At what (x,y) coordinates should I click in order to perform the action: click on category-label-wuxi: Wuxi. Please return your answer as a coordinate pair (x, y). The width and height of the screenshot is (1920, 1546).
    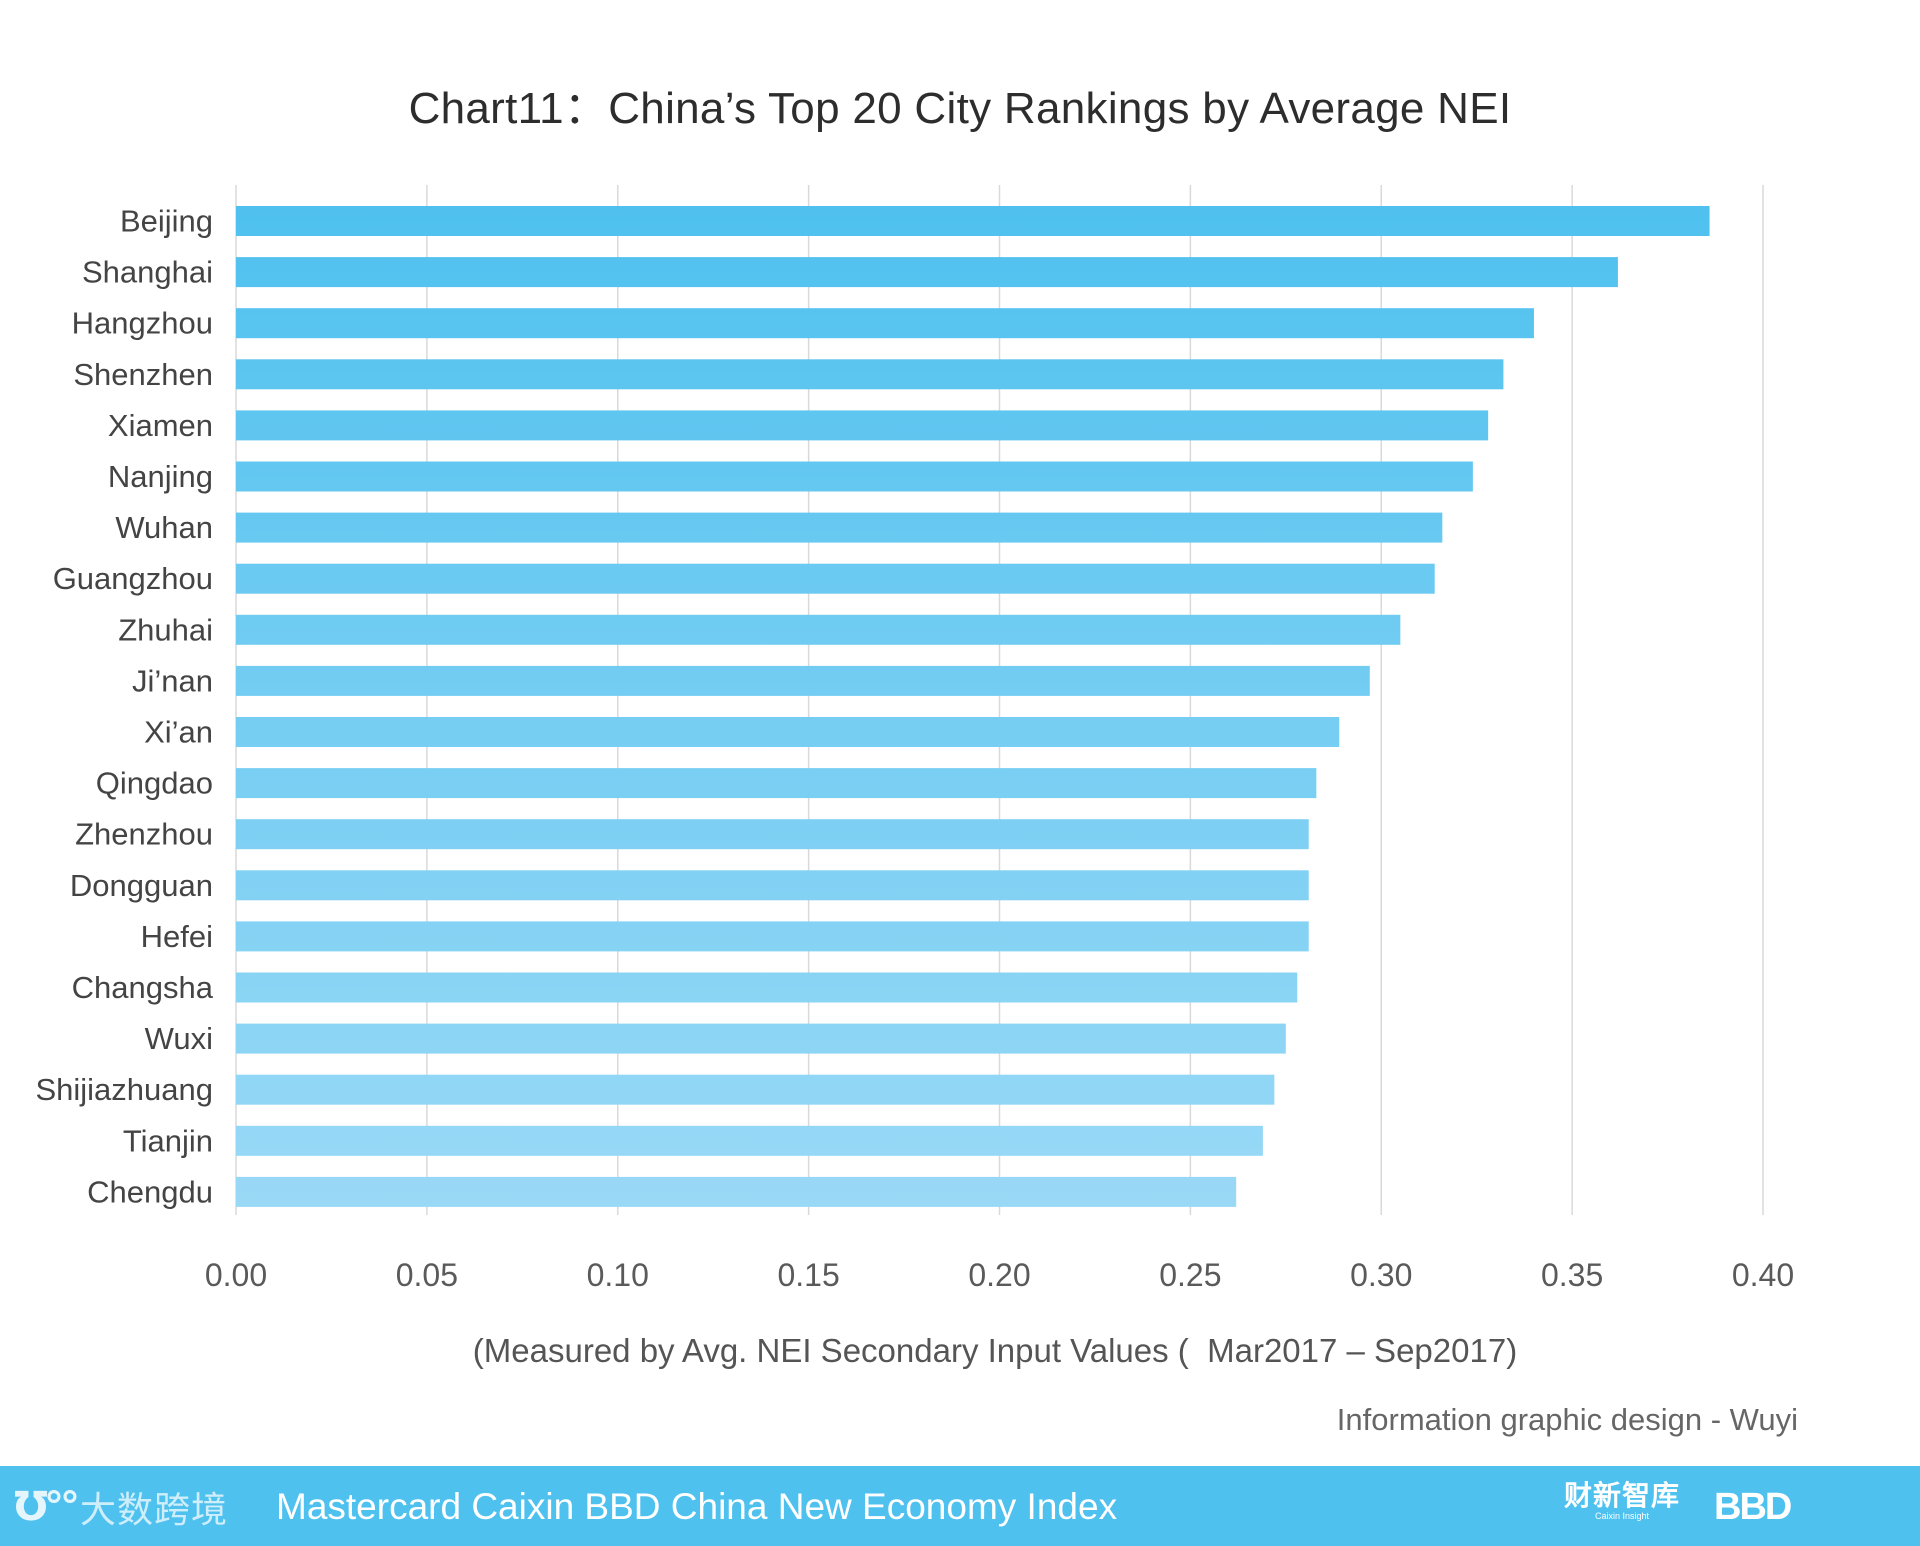
    Looking at the image, I should click on (179, 1038).